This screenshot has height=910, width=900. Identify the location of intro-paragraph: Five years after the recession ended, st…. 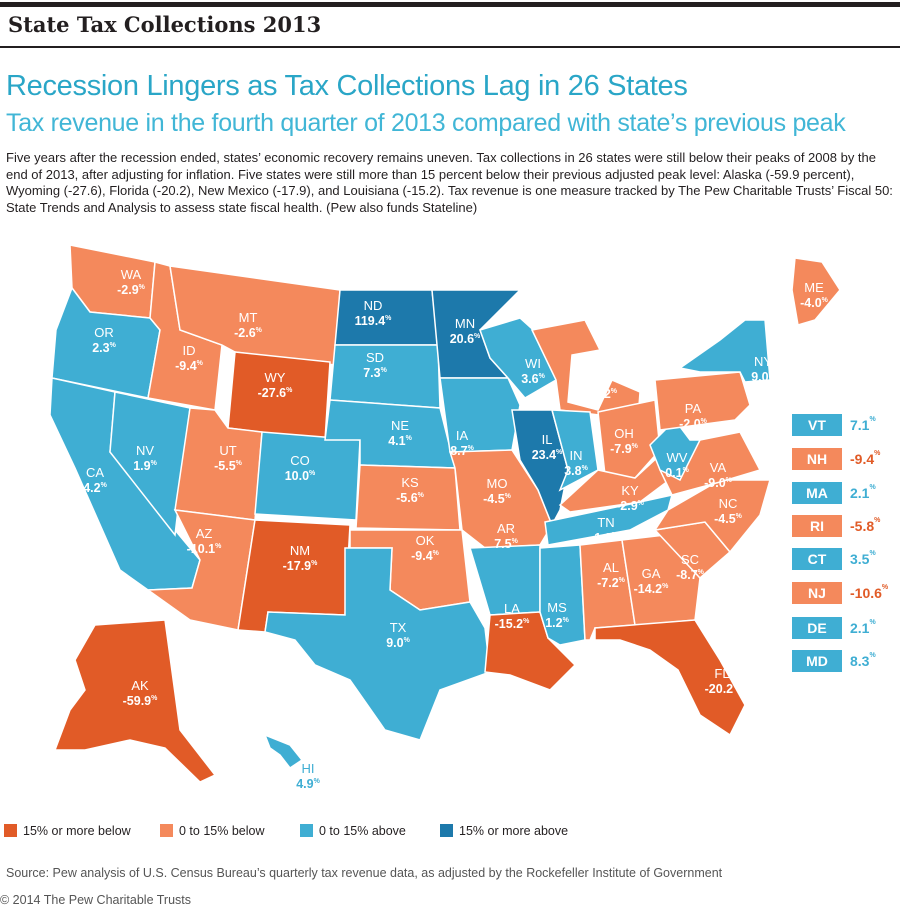
(449, 182).